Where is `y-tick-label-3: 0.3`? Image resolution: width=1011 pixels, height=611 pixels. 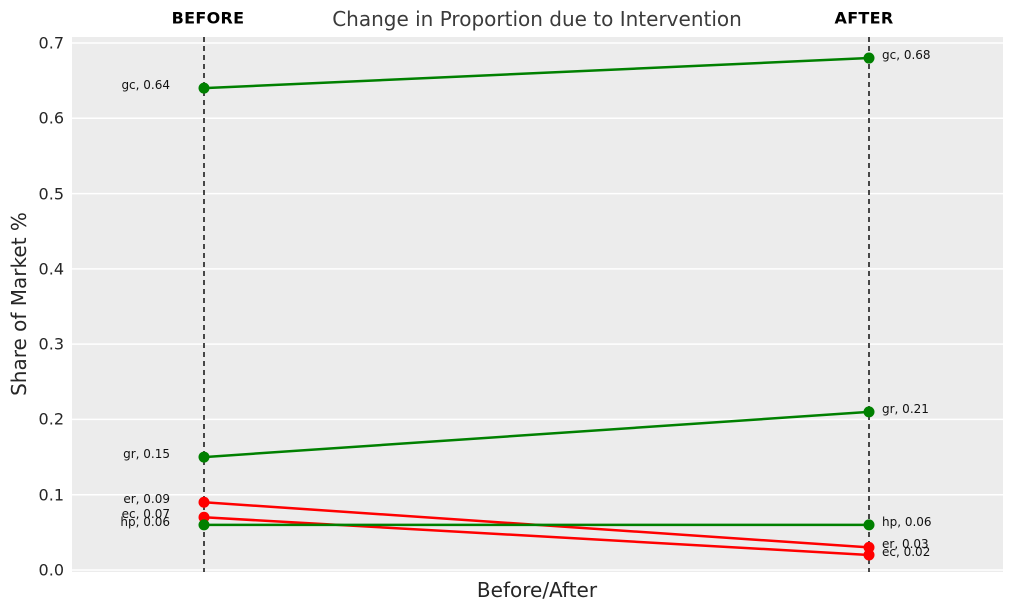
y-tick-label-3: 0.3 is located at coordinates (51, 344).